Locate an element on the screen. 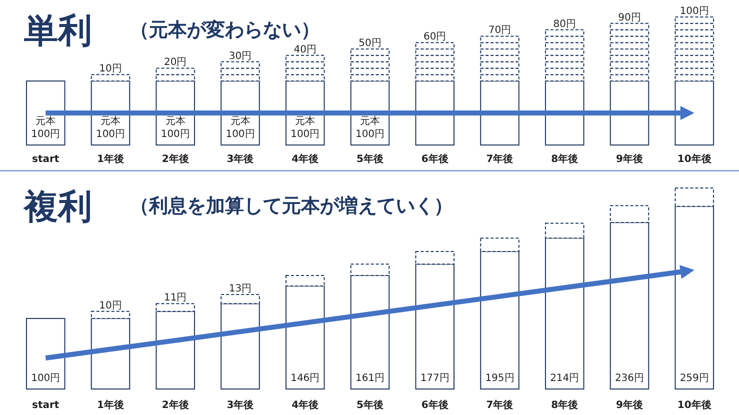  data-label: 161円 is located at coordinates (370, 378).